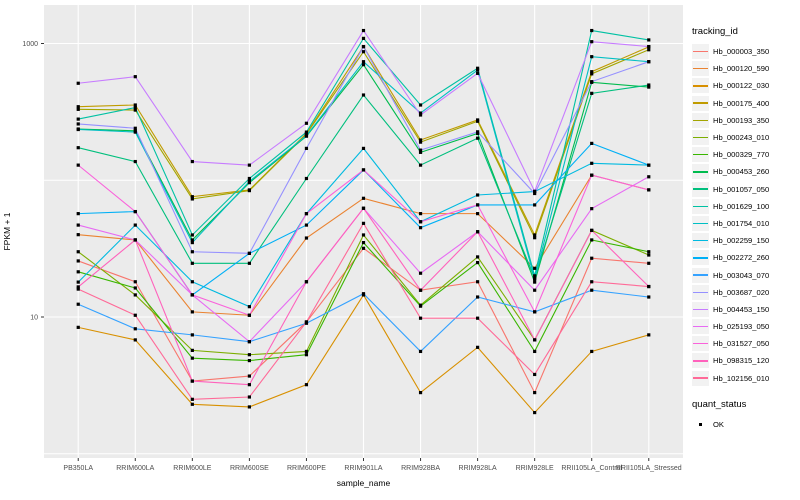 Image resolution: width=800 pixels, height=500 pixels. What do you see at coordinates (364, 483) in the screenshot?
I see `x-axis-title: sample_name` at bounding box center [364, 483].